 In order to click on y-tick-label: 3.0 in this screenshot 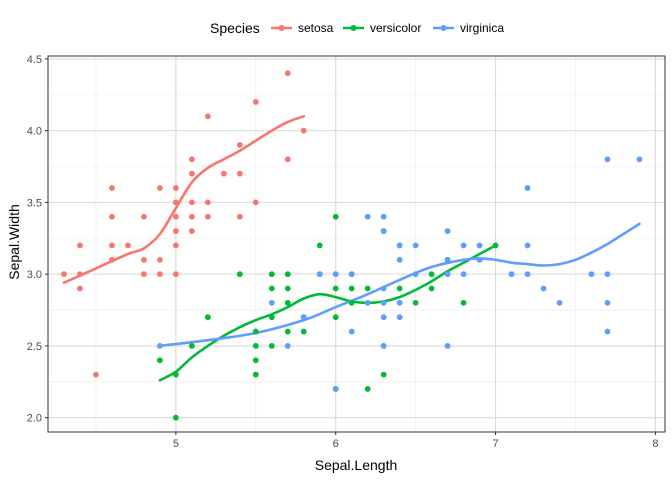, I will do `click(34, 275)`.